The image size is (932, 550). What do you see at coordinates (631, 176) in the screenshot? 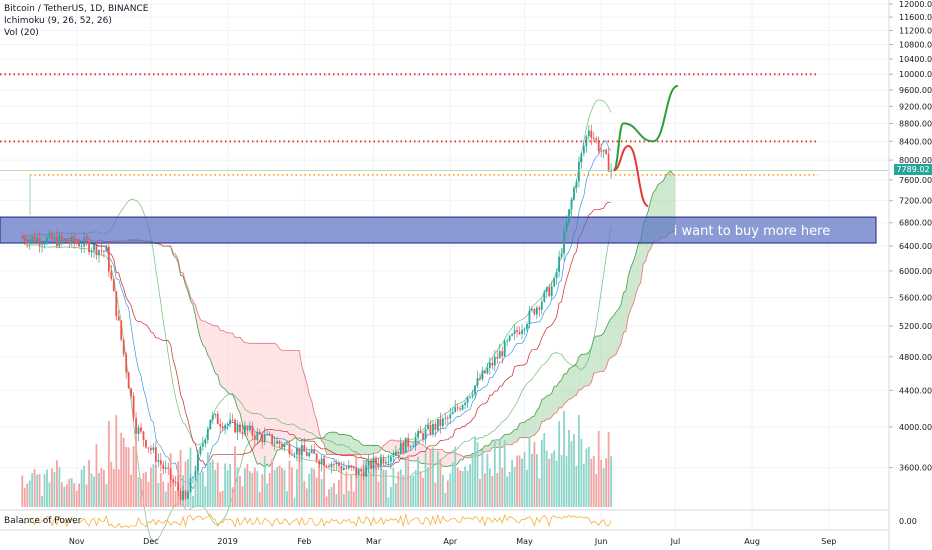
I see `projection-red` at bounding box center [631, 176].